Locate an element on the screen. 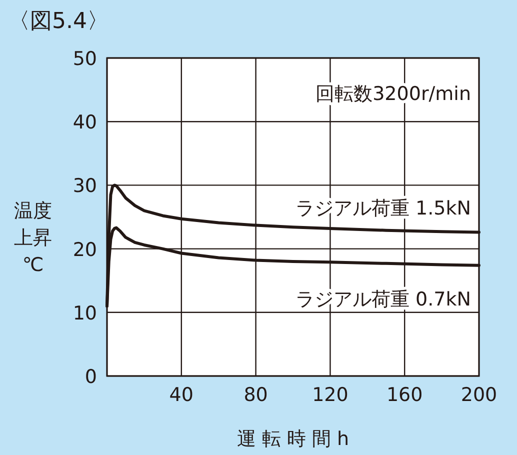 This screenshot has width=517, height=455. chart-title: 〈図5.4〉 is located at coordinates (58, 21).